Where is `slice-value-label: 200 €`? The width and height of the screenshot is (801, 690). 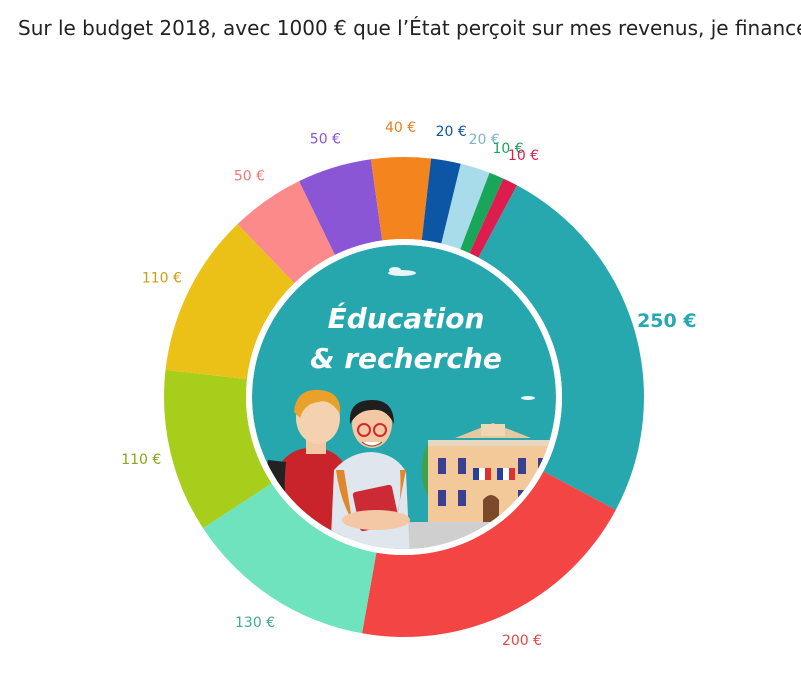 slice-value-label: 200 € is located at coordinates (522, 641).